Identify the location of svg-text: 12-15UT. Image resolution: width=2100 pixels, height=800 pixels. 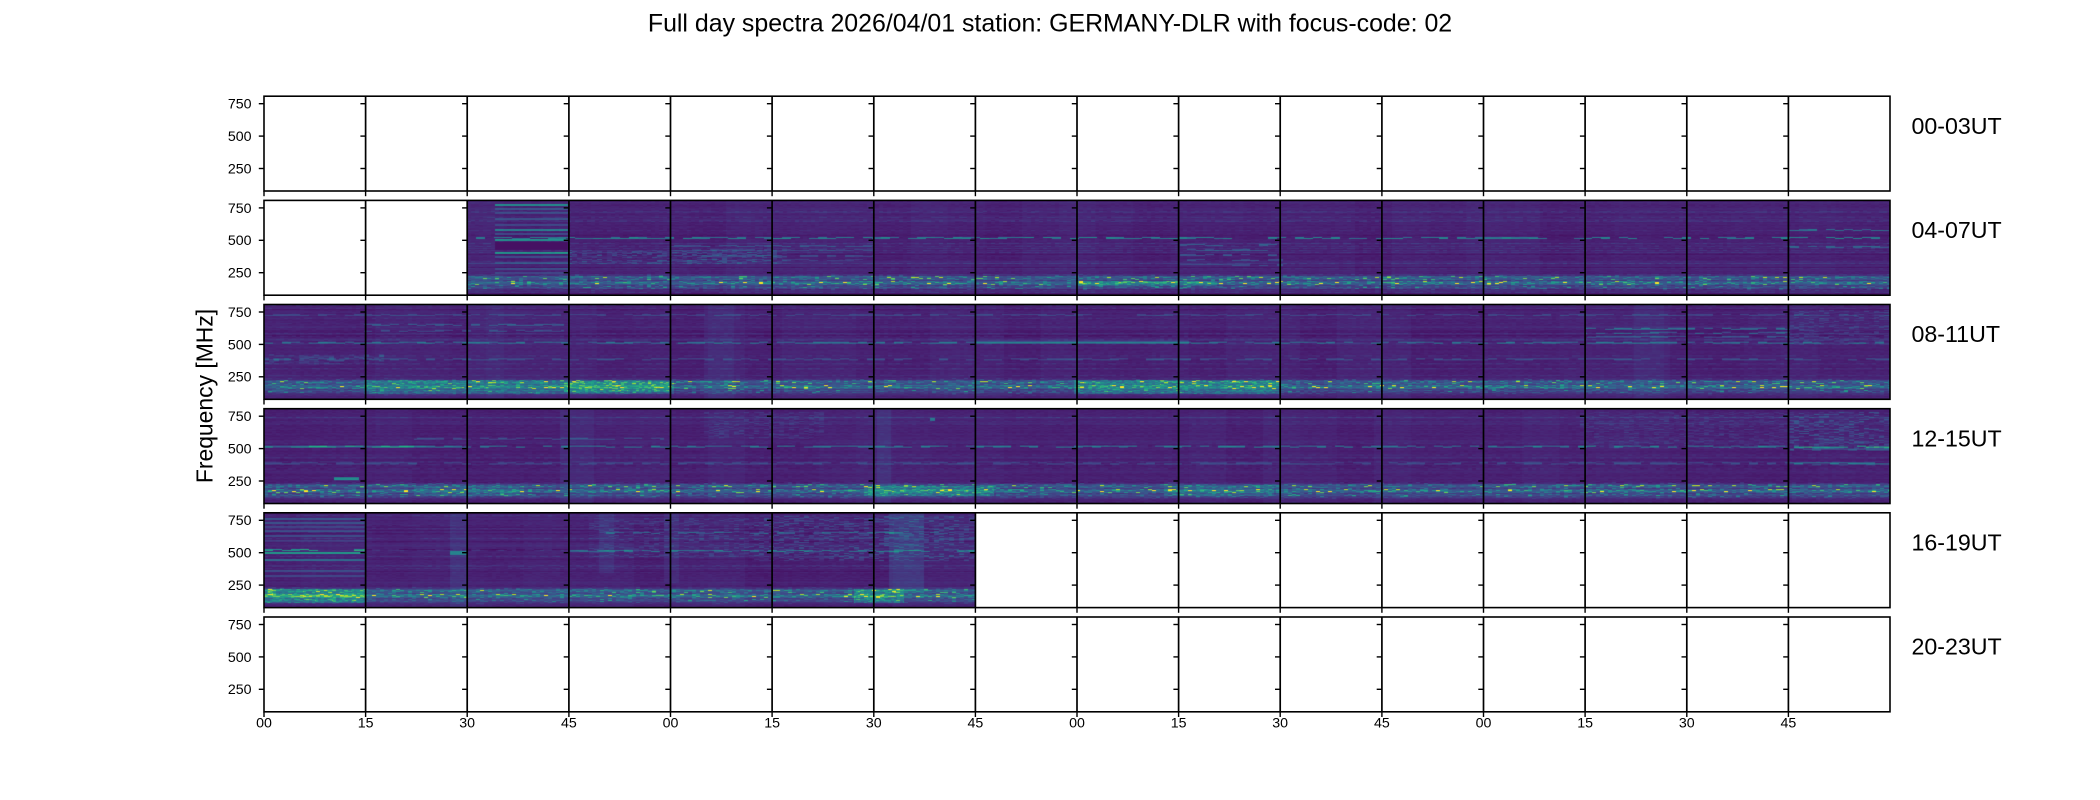
(1957, 438).